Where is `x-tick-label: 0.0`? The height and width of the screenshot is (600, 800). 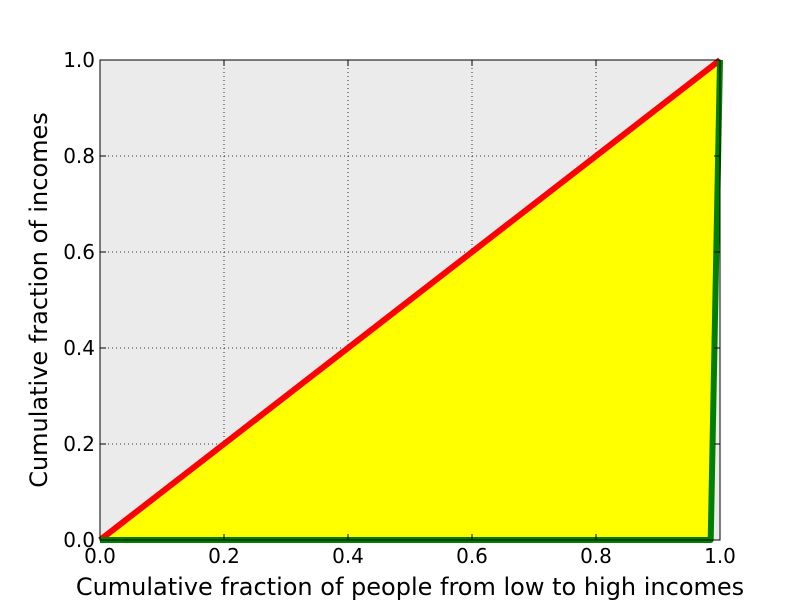 x-tick-label: 0.0 is located at coordinates (100, 556).